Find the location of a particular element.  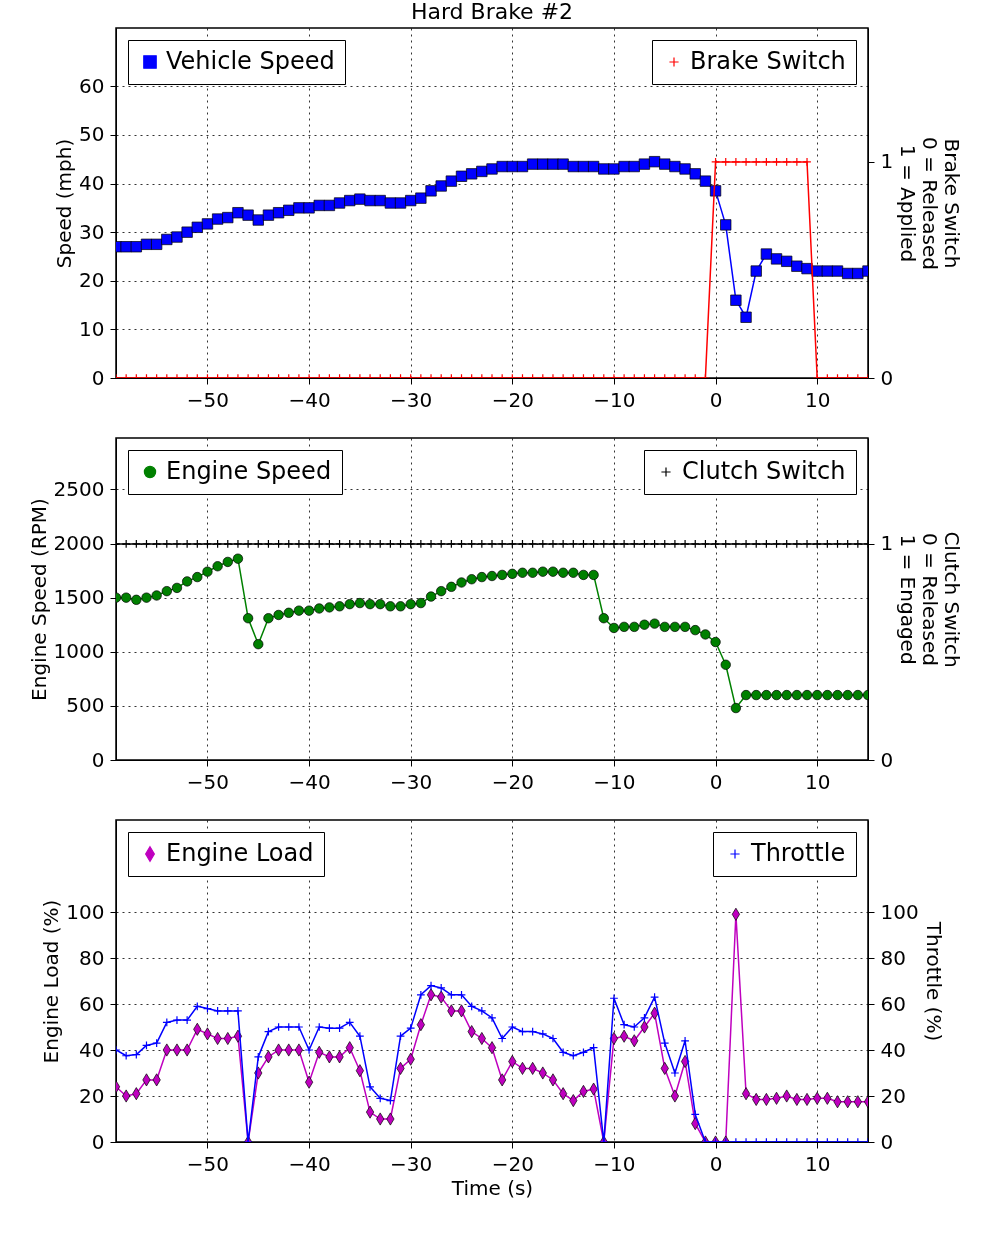

y-tick-label: 100 is located at coordinates (85, 911).